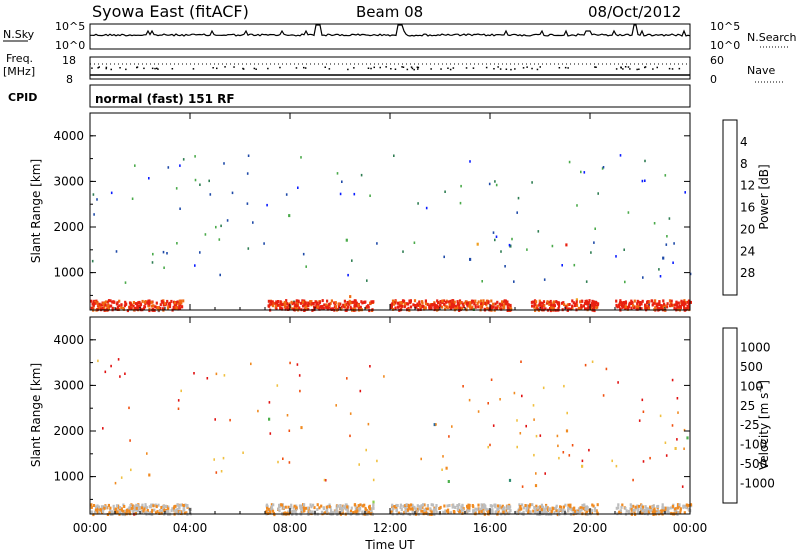 This screenshot has width=800, height=554. What do you see at coordinates (717, 60) in the screenshot?
I see `nave-tick-top: 60` at bounding box center [717, 60].